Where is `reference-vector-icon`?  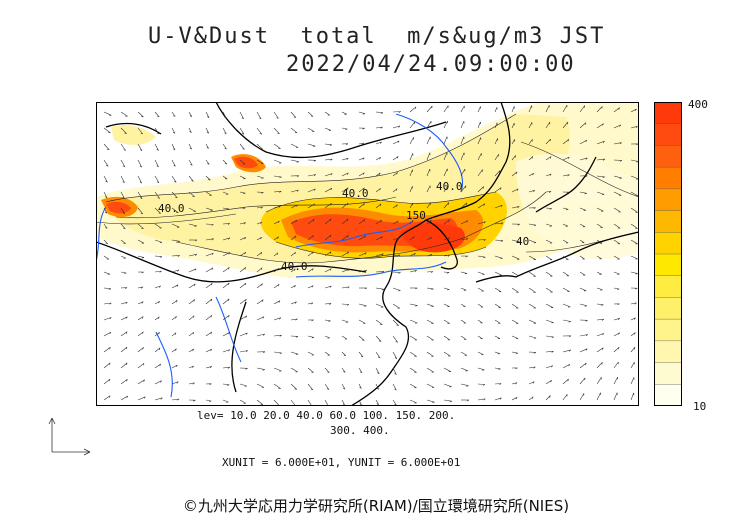 reference-vector-icon is located at coordinates (69, 436).